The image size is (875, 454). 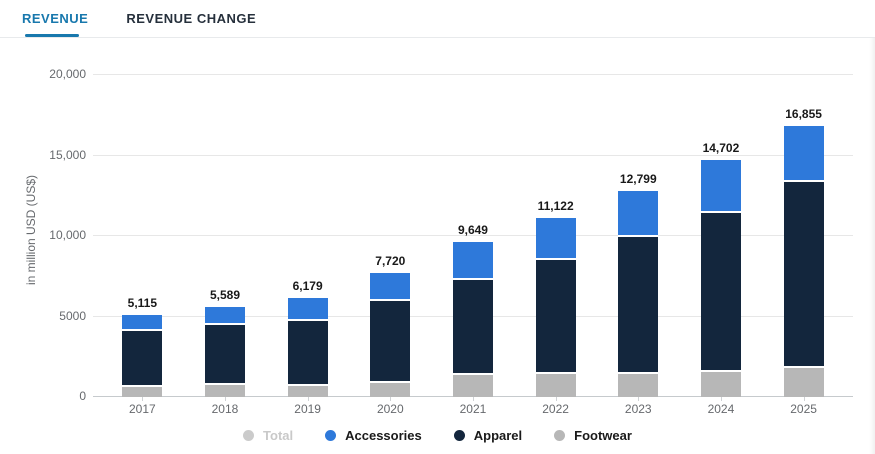 What do you see at coordinates (82, 396) in the screenshot?
I see `y-axis-tick-label: 0` at bounding box center [82, 396].